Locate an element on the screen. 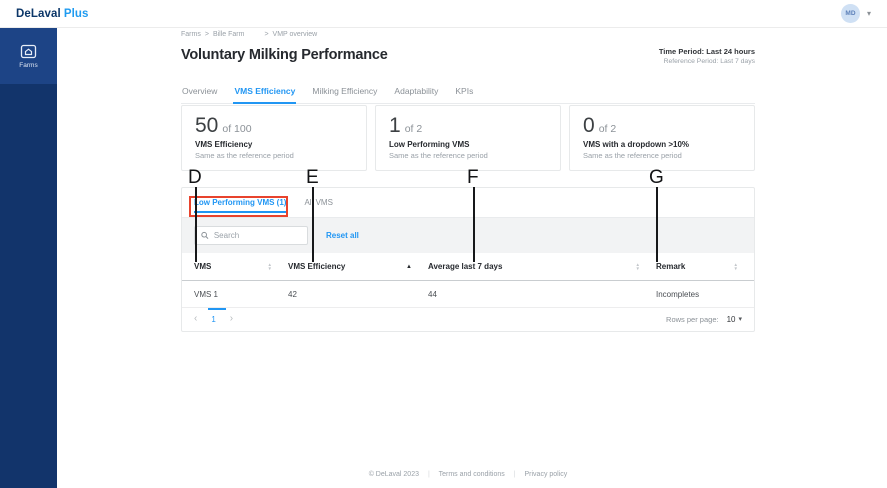  column-header-vms: VMS ▲ ▼ is located at coordinates (233, 266).